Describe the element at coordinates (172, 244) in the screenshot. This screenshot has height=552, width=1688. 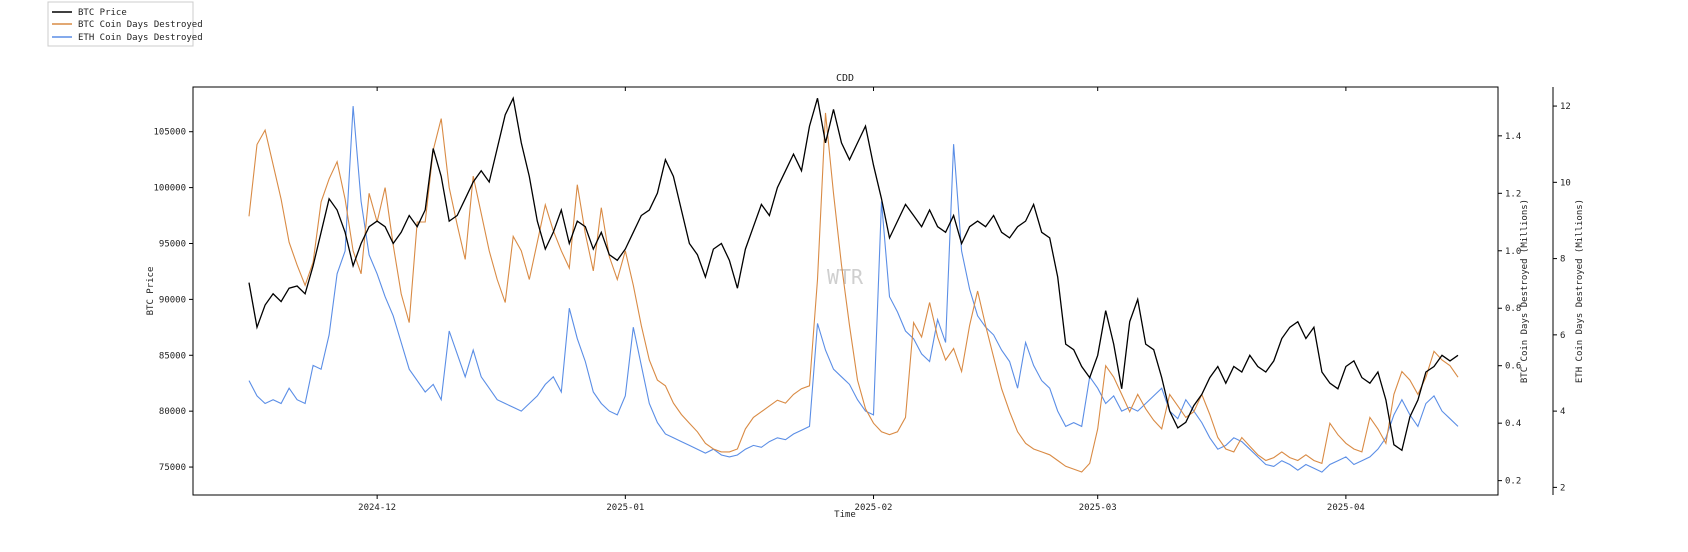
I see `y-left-tick-label-95000: 95000` at that location.